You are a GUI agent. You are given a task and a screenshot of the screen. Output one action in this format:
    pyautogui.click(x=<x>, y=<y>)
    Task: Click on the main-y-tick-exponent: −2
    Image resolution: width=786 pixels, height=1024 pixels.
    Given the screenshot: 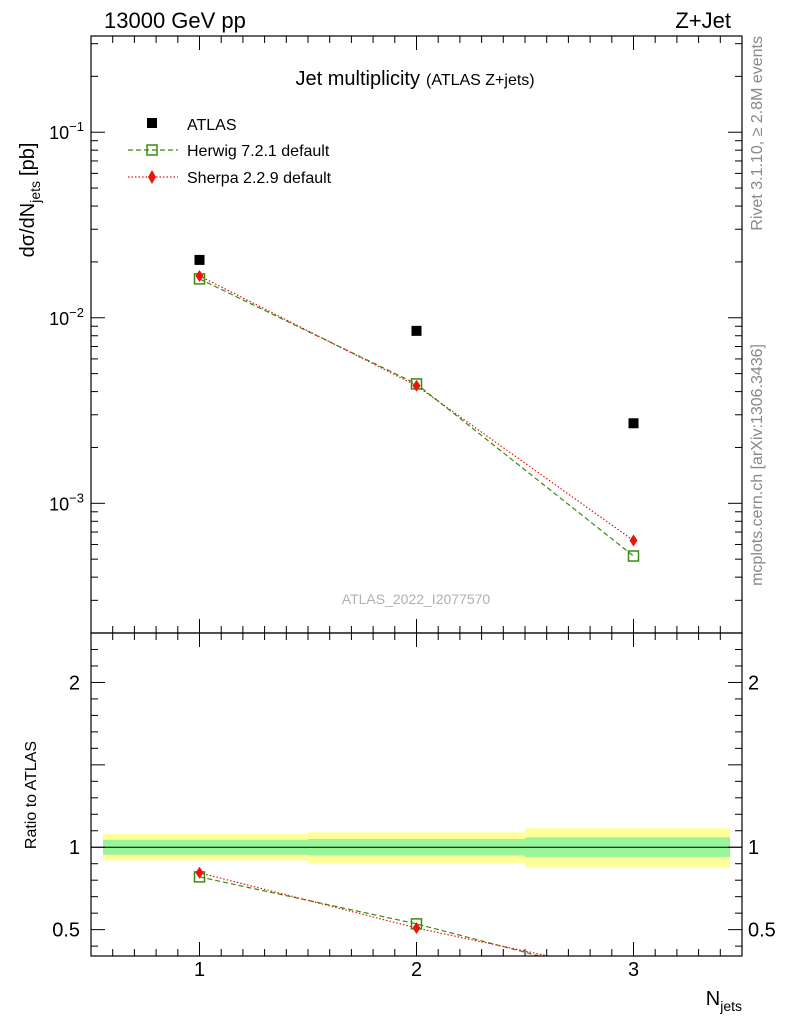 What is the action you would take?
    pyautogui.click(x=76, y=312)
    